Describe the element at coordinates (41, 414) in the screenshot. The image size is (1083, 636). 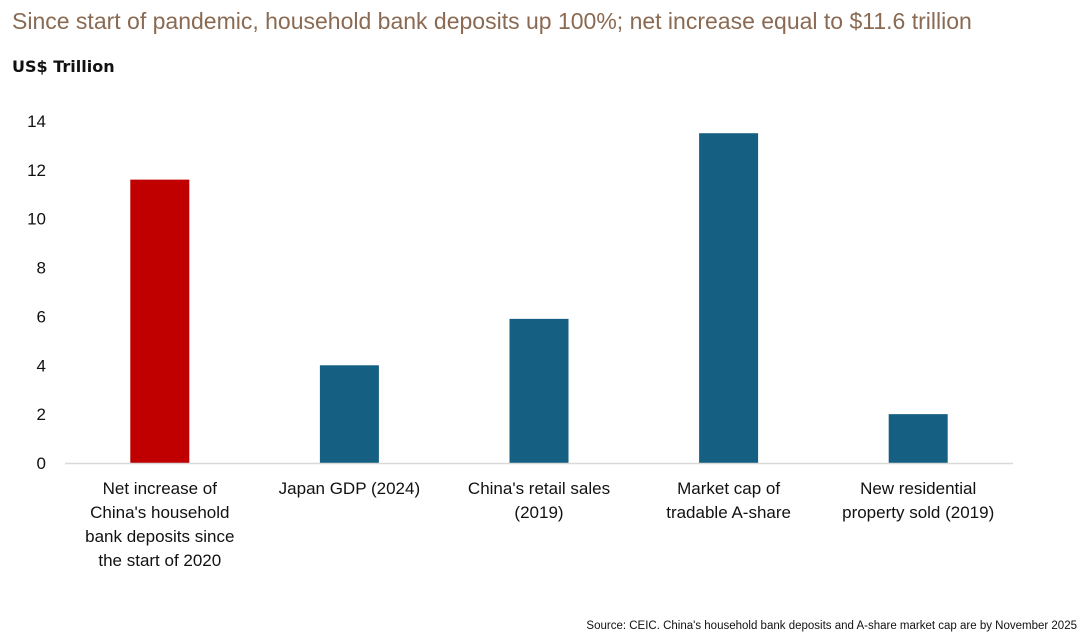
I see `y-tick-label: 2` at that location.